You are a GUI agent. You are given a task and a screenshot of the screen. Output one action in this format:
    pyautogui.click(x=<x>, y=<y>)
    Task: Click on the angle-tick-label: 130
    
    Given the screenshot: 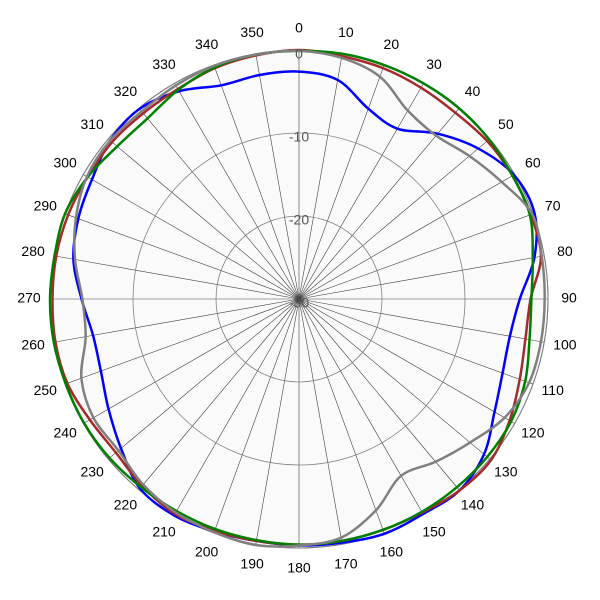 What is the action you would take?
    pyautogui.click(x=506, y=471)
    